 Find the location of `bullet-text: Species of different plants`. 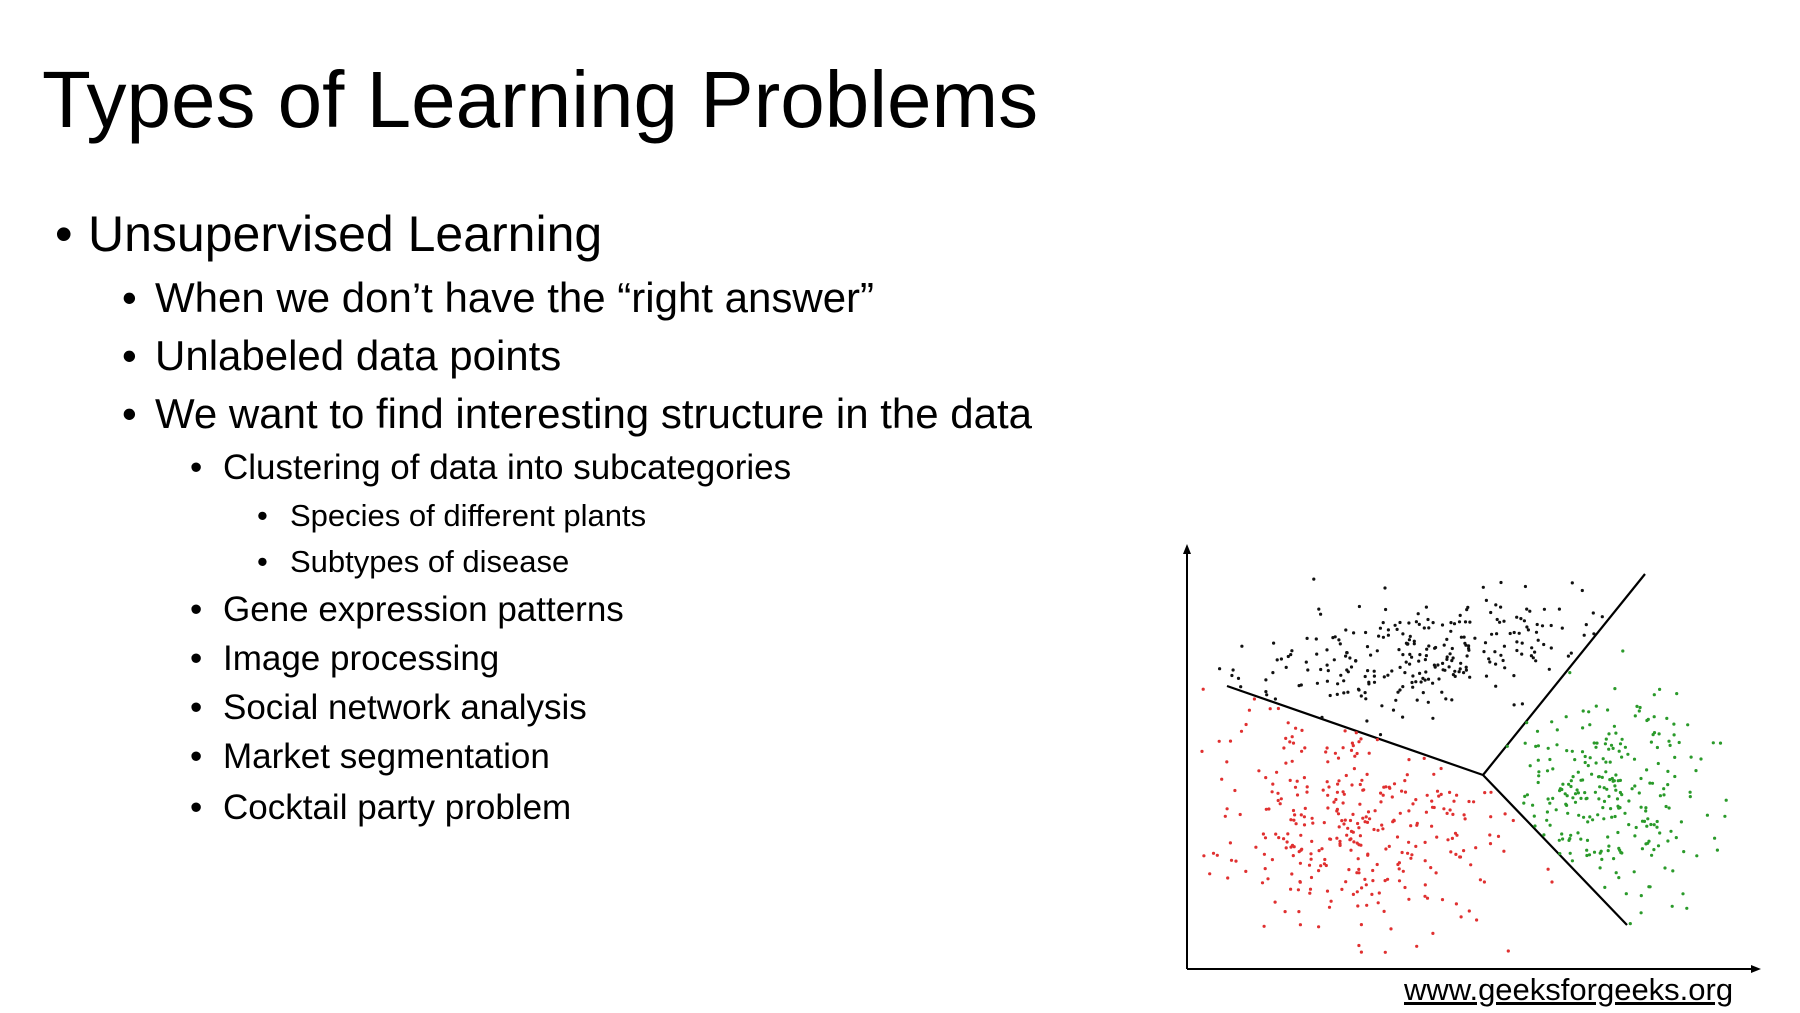

bullet-text: Species of different plants is located at coordinates (468, 515).